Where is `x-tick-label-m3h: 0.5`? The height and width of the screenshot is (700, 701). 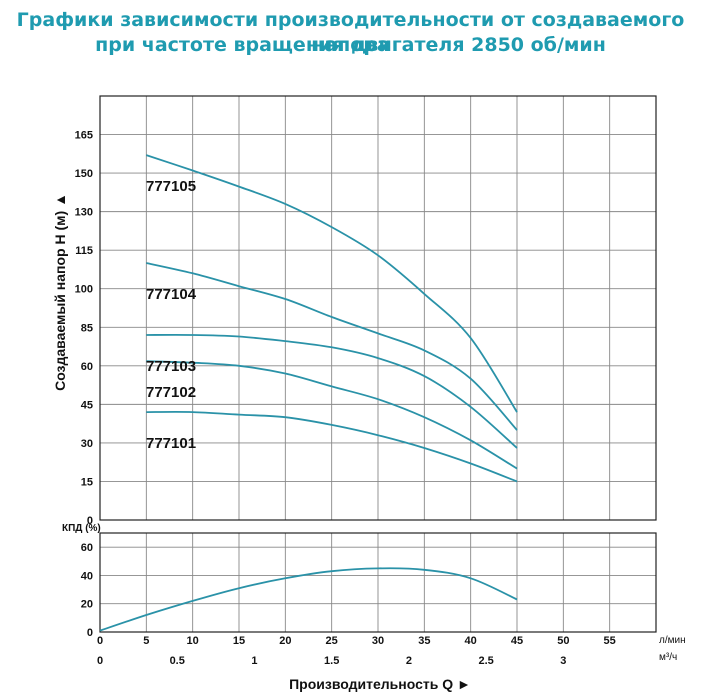
x-tick-label-m3h: 0.5 is located at coordinates (177, 661).